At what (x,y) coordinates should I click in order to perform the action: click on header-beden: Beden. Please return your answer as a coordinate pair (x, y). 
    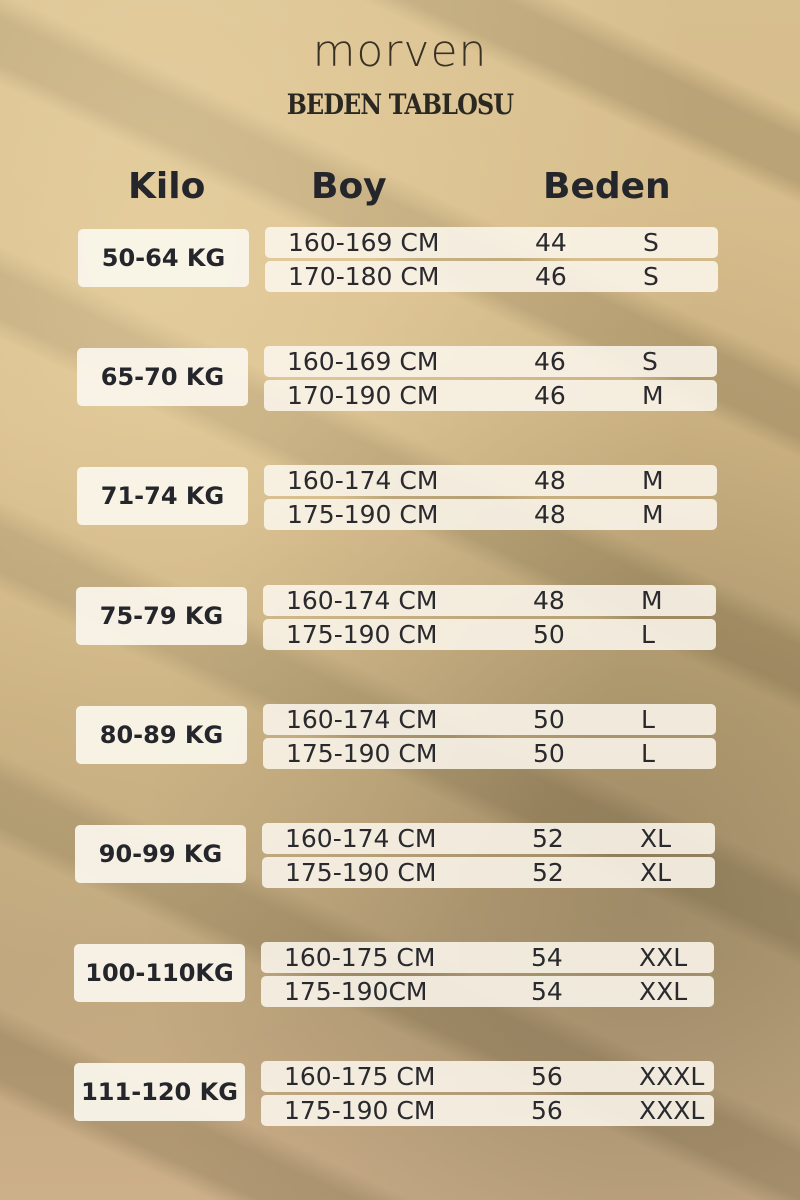
    Looking at the image, I should click on (607, 186).